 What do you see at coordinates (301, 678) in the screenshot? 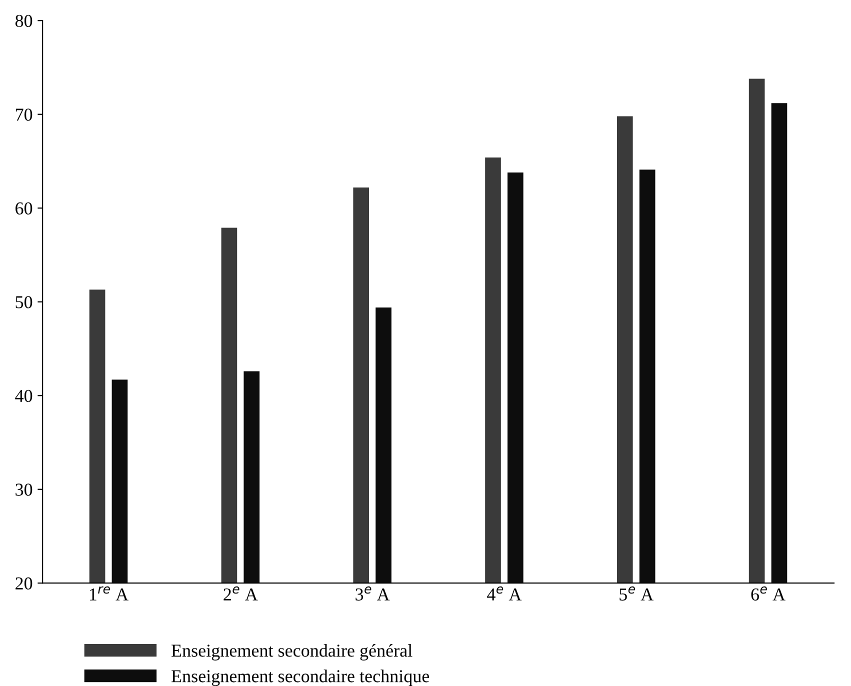
I see `legend-label: Enseignement secondaire technique` at bounding box center [301, 678].